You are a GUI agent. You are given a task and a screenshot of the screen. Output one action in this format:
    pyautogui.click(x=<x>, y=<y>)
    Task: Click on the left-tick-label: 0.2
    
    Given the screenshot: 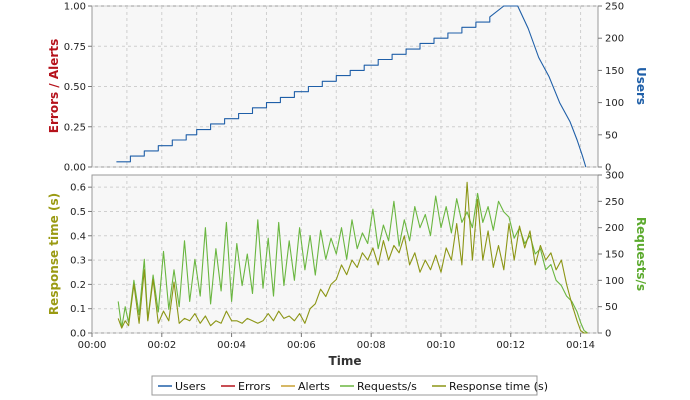 What is the action you would take?
    pyautogui.click(x=78, y=285)
    